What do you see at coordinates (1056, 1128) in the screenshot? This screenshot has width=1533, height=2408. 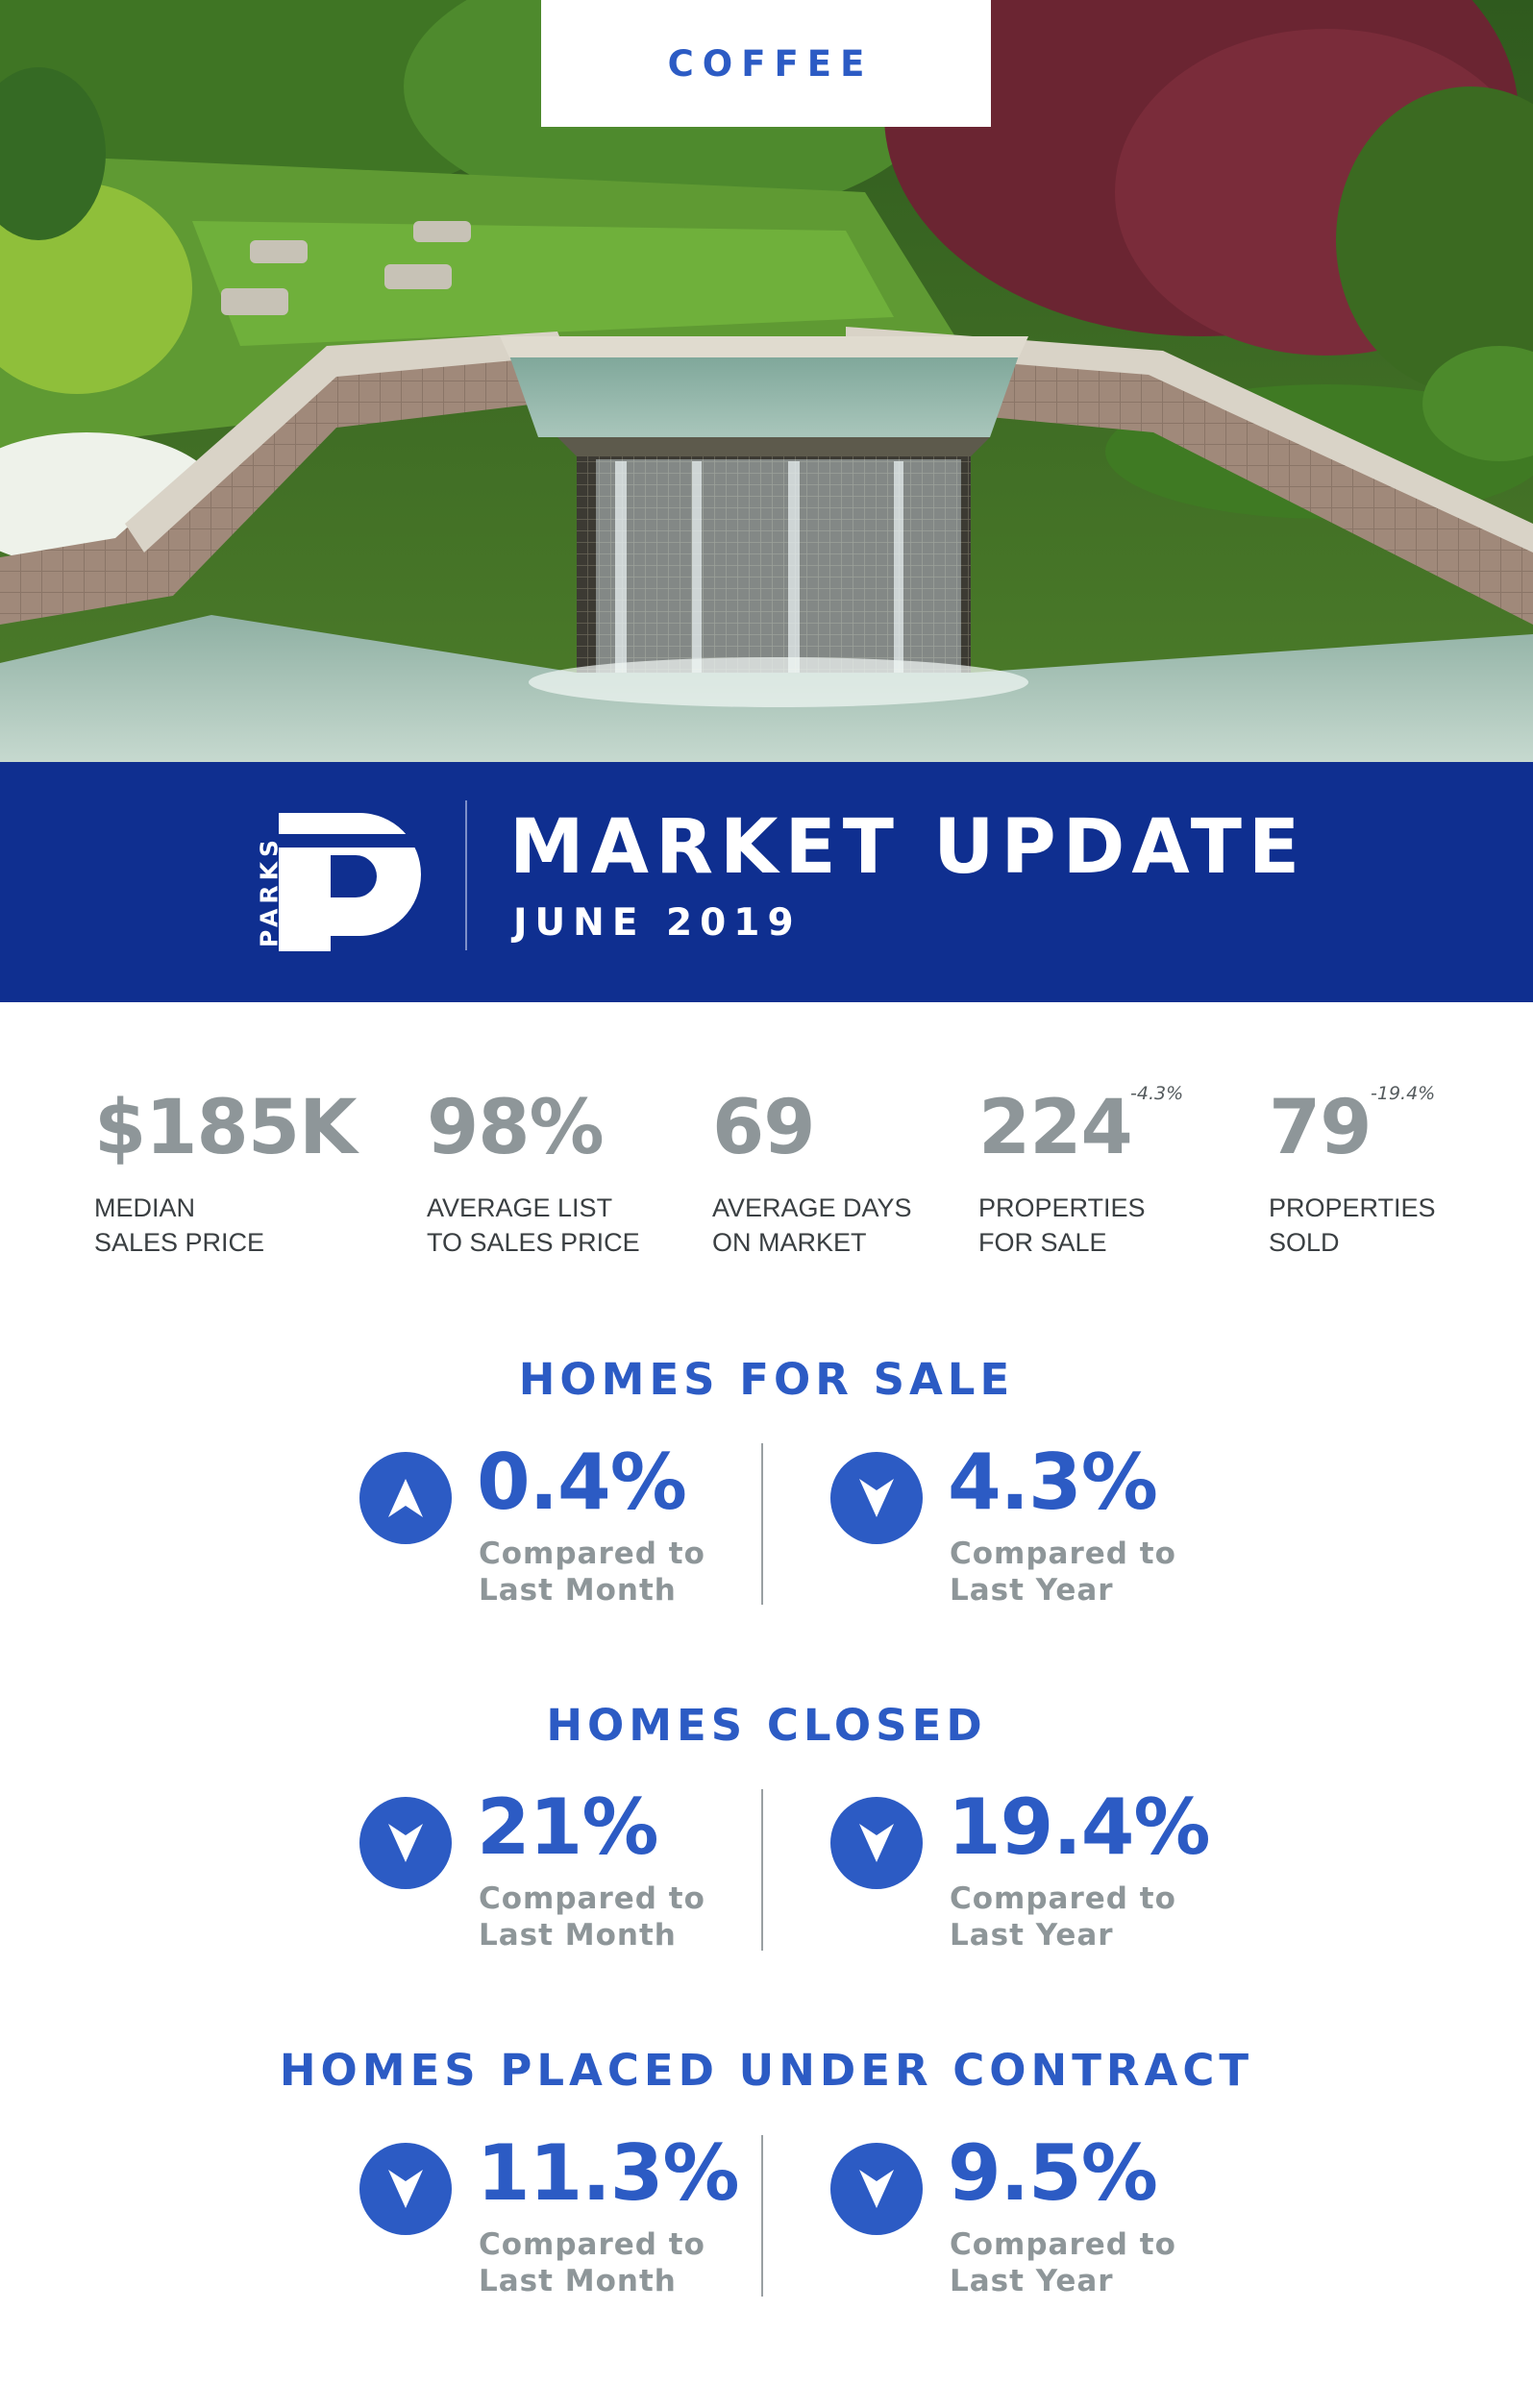 I see `stat-value: 224` at bounding box center [1056, 1128].